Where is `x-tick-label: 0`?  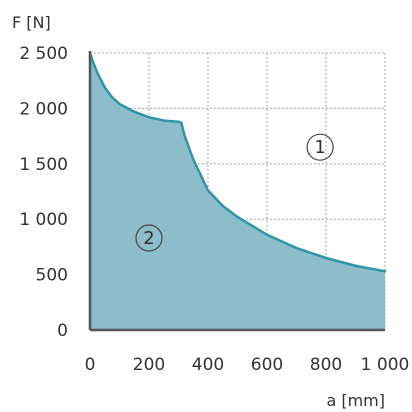
x-tick-label: 0 is located at coordinates (90, 365).